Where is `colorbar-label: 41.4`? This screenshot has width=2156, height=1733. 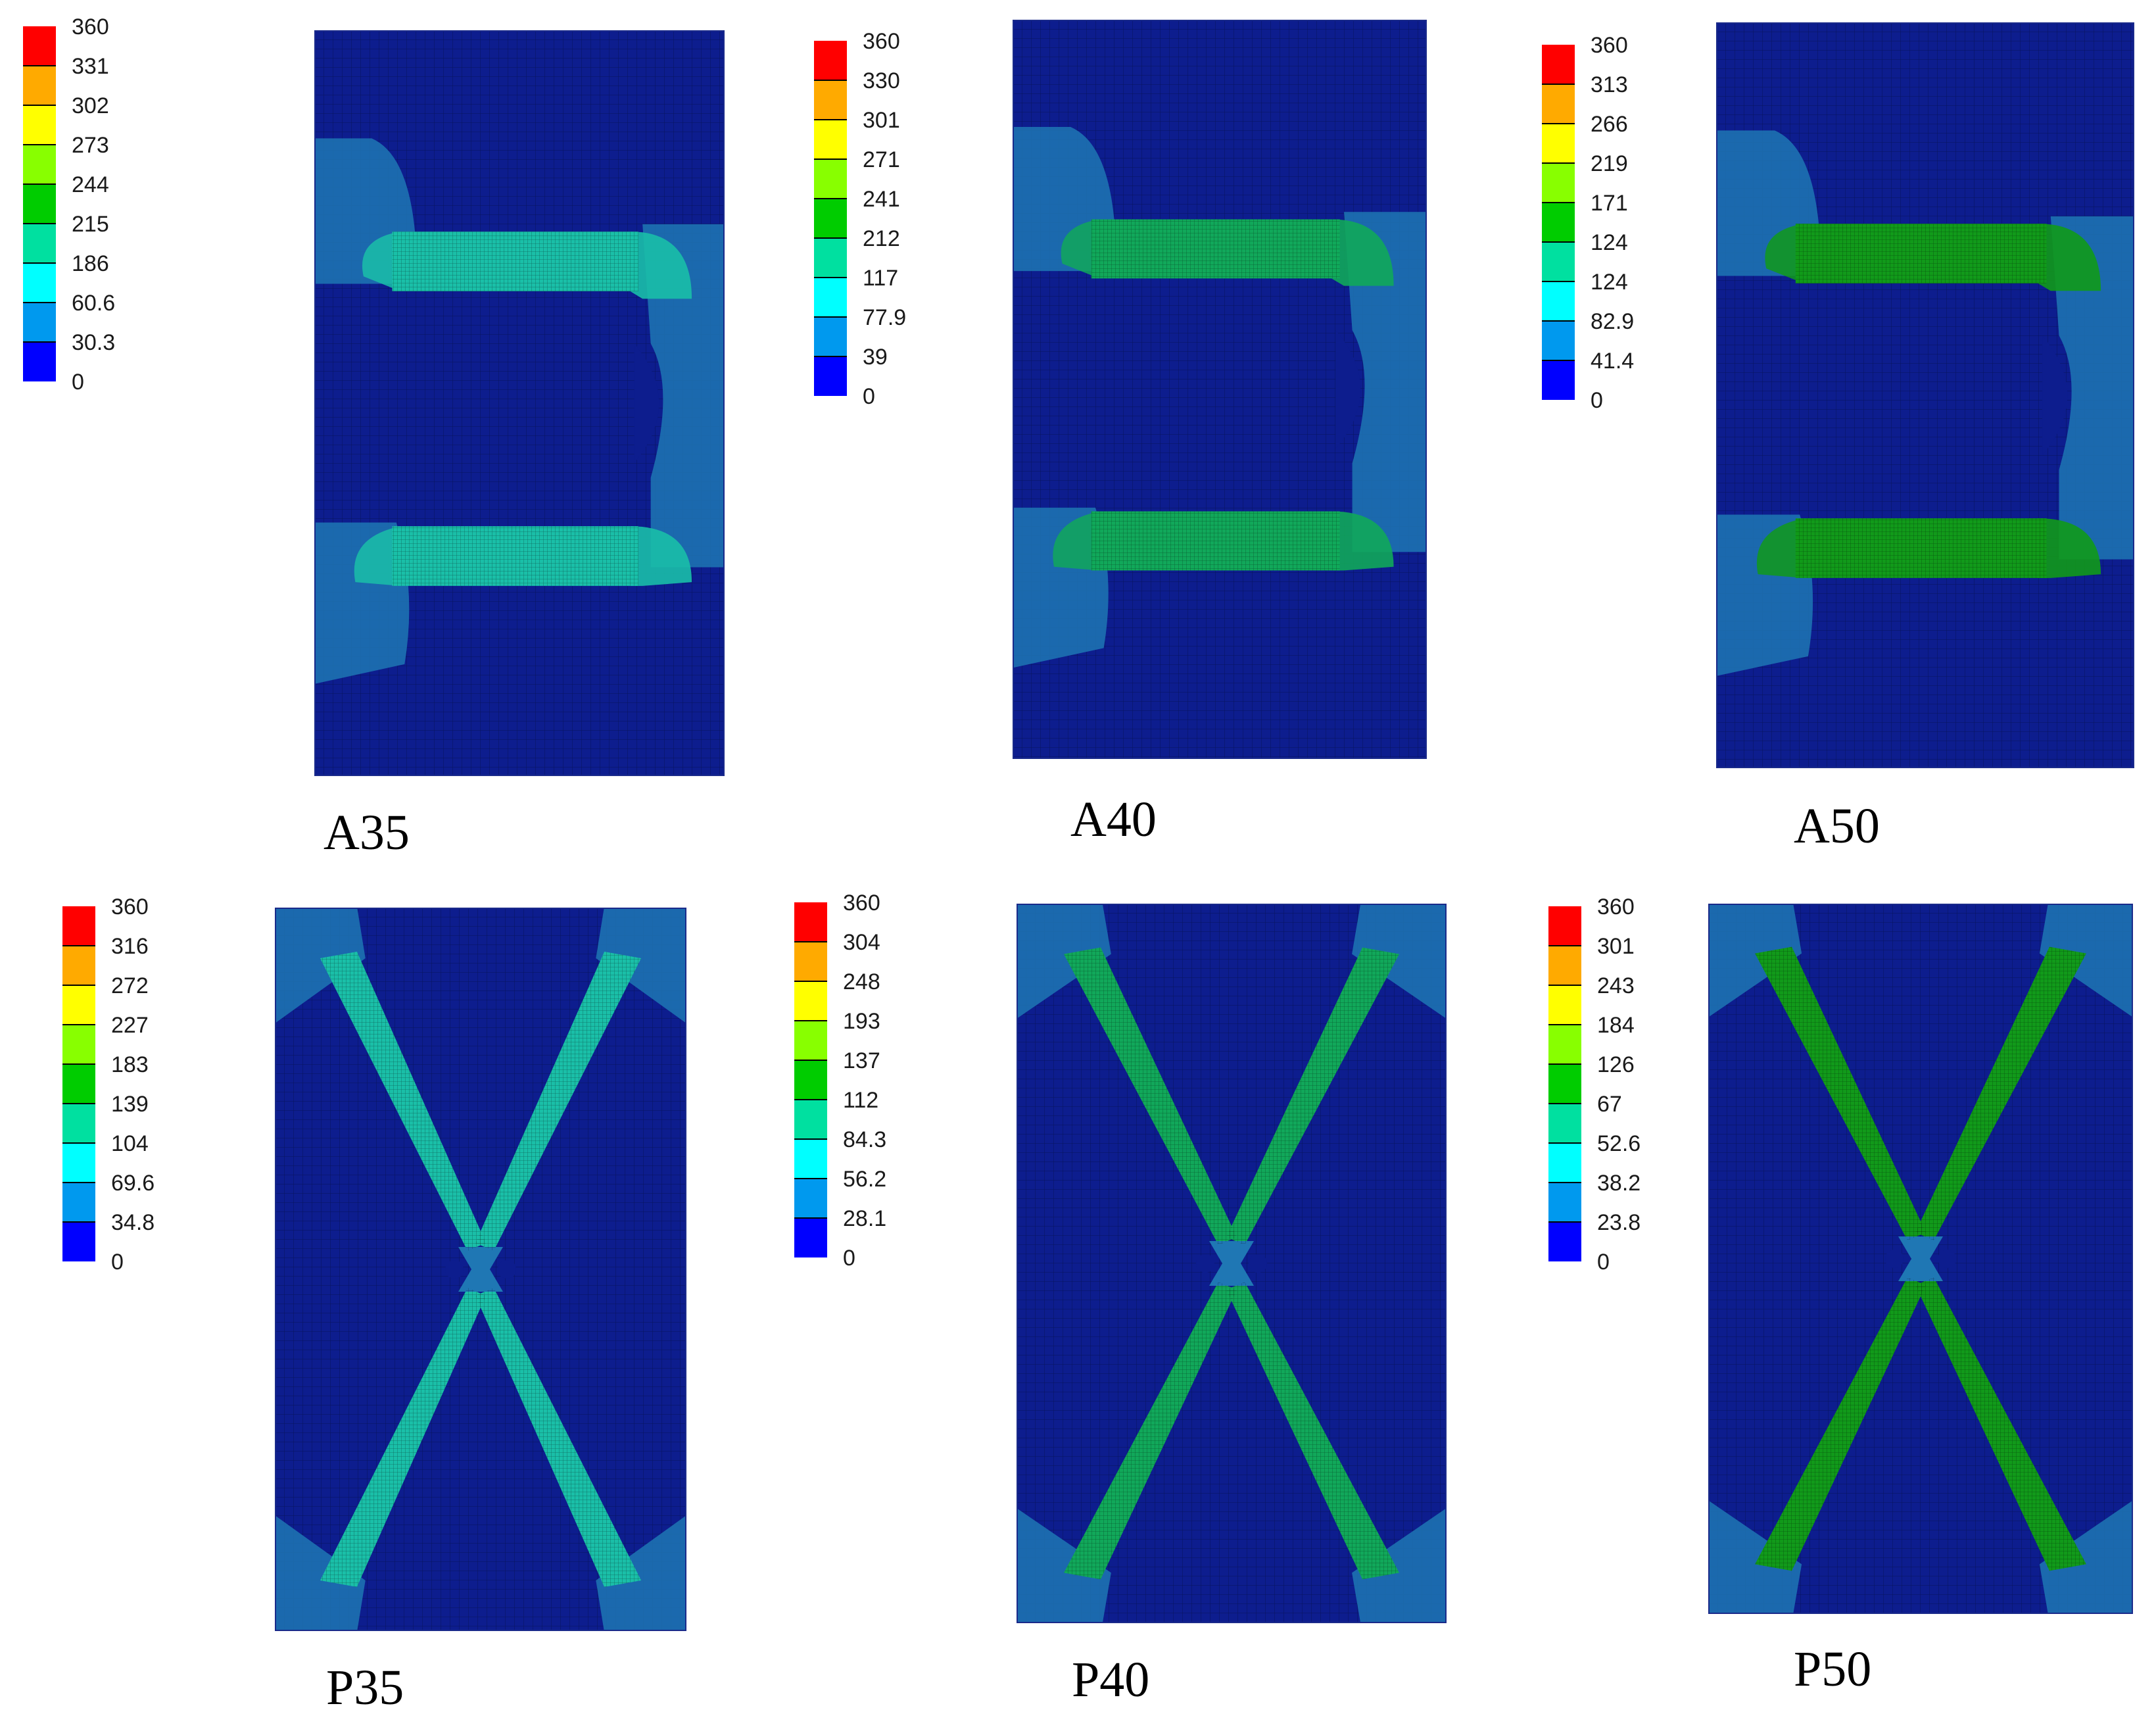
colorbar-label: 41.4 is located at coordinates (1613, 361).